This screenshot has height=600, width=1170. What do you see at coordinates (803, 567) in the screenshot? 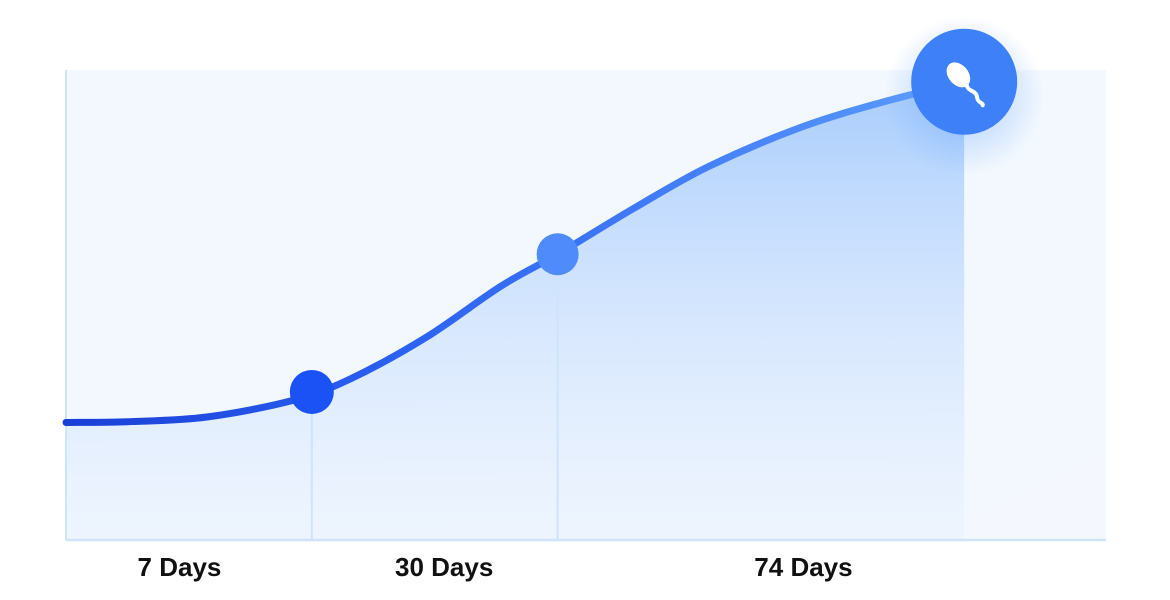
I see `x-tick-label: 74 Days` at bounding box center [803, 567].